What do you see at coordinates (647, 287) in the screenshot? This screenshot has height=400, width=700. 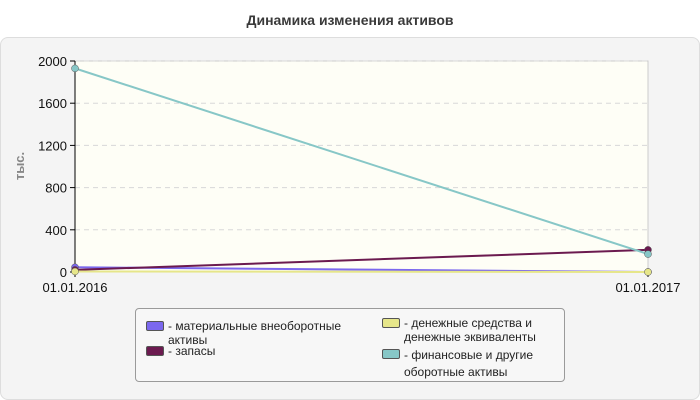 I see `x-tick-label: 01.01.2017` at bounding box center [647, 287].